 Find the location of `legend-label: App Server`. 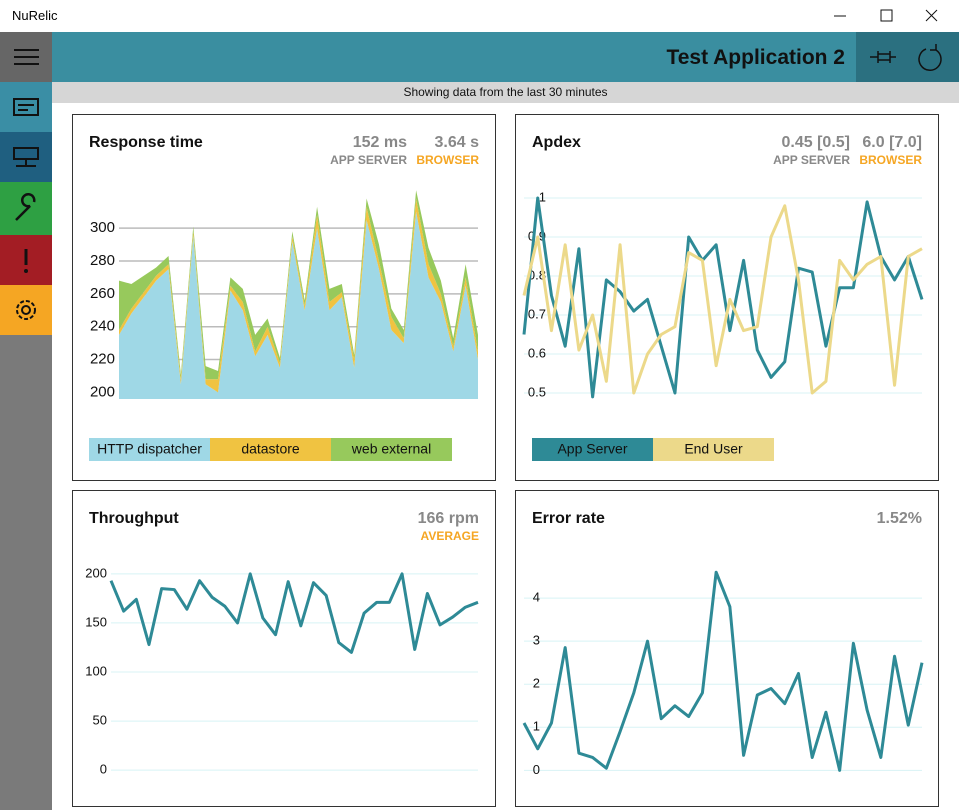

legend-label: App Server is located at coordinates (592, 449).